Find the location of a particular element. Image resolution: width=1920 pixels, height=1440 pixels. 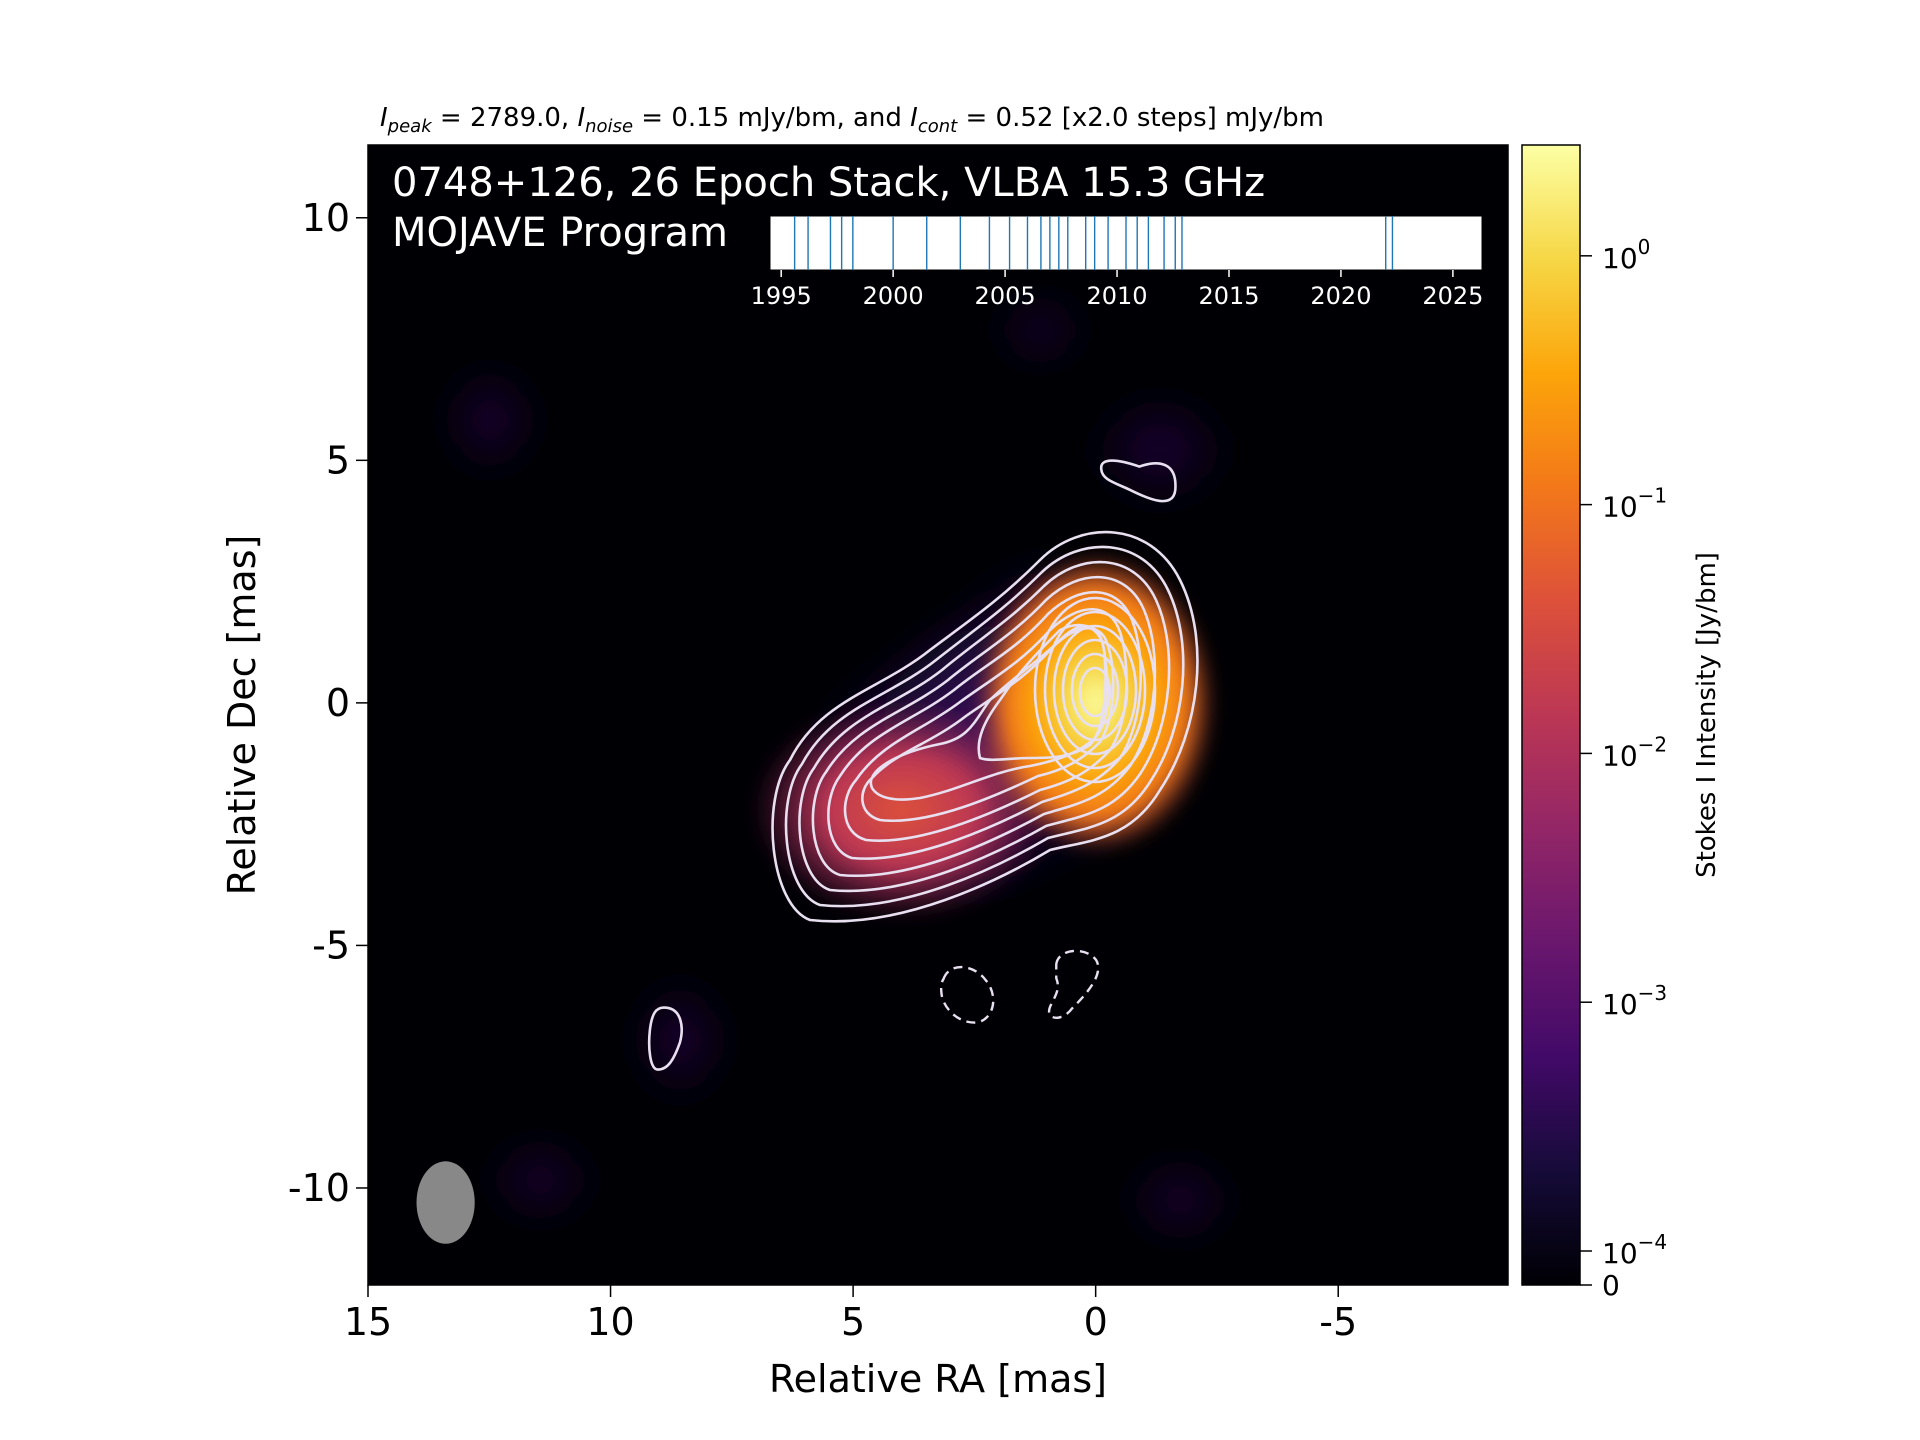

colorbar-ticks: 10⁰ 10⁻¹ 10⁻² 10⁻³ 10⁻⁴⁰ is located at coordinates (1623, 768).